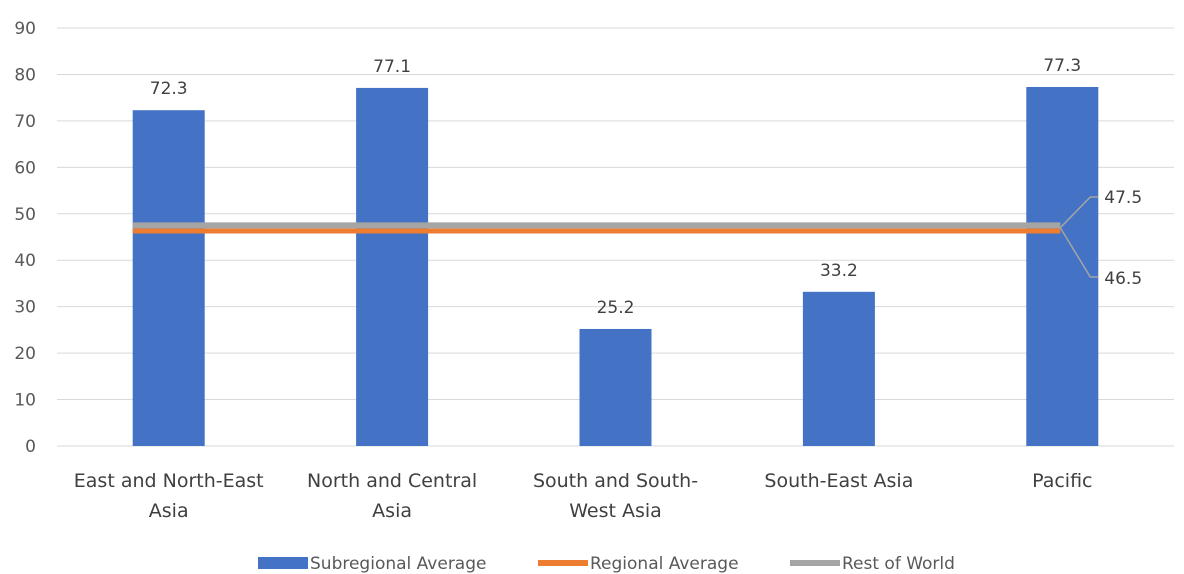 This screenshot has height=574, width=1184. I want to click on bar-data-label: 25.2, so click(616, 308).